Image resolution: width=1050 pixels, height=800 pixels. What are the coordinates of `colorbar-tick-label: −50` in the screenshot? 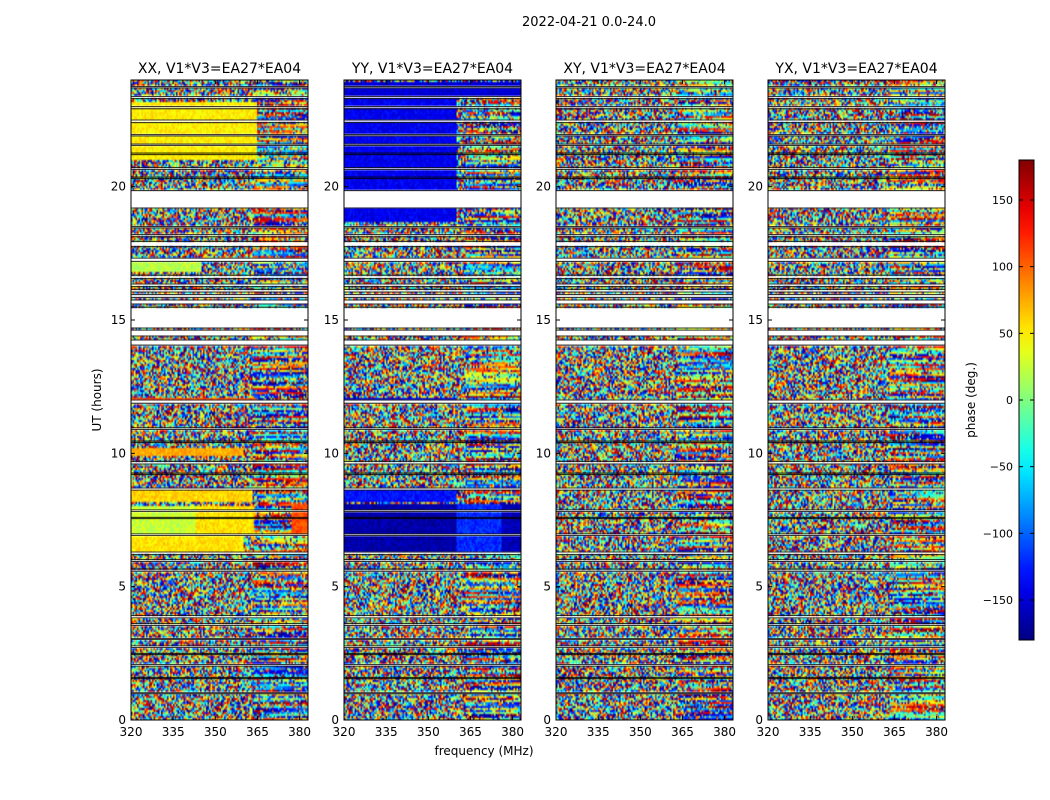 It's located at (1001, 467).